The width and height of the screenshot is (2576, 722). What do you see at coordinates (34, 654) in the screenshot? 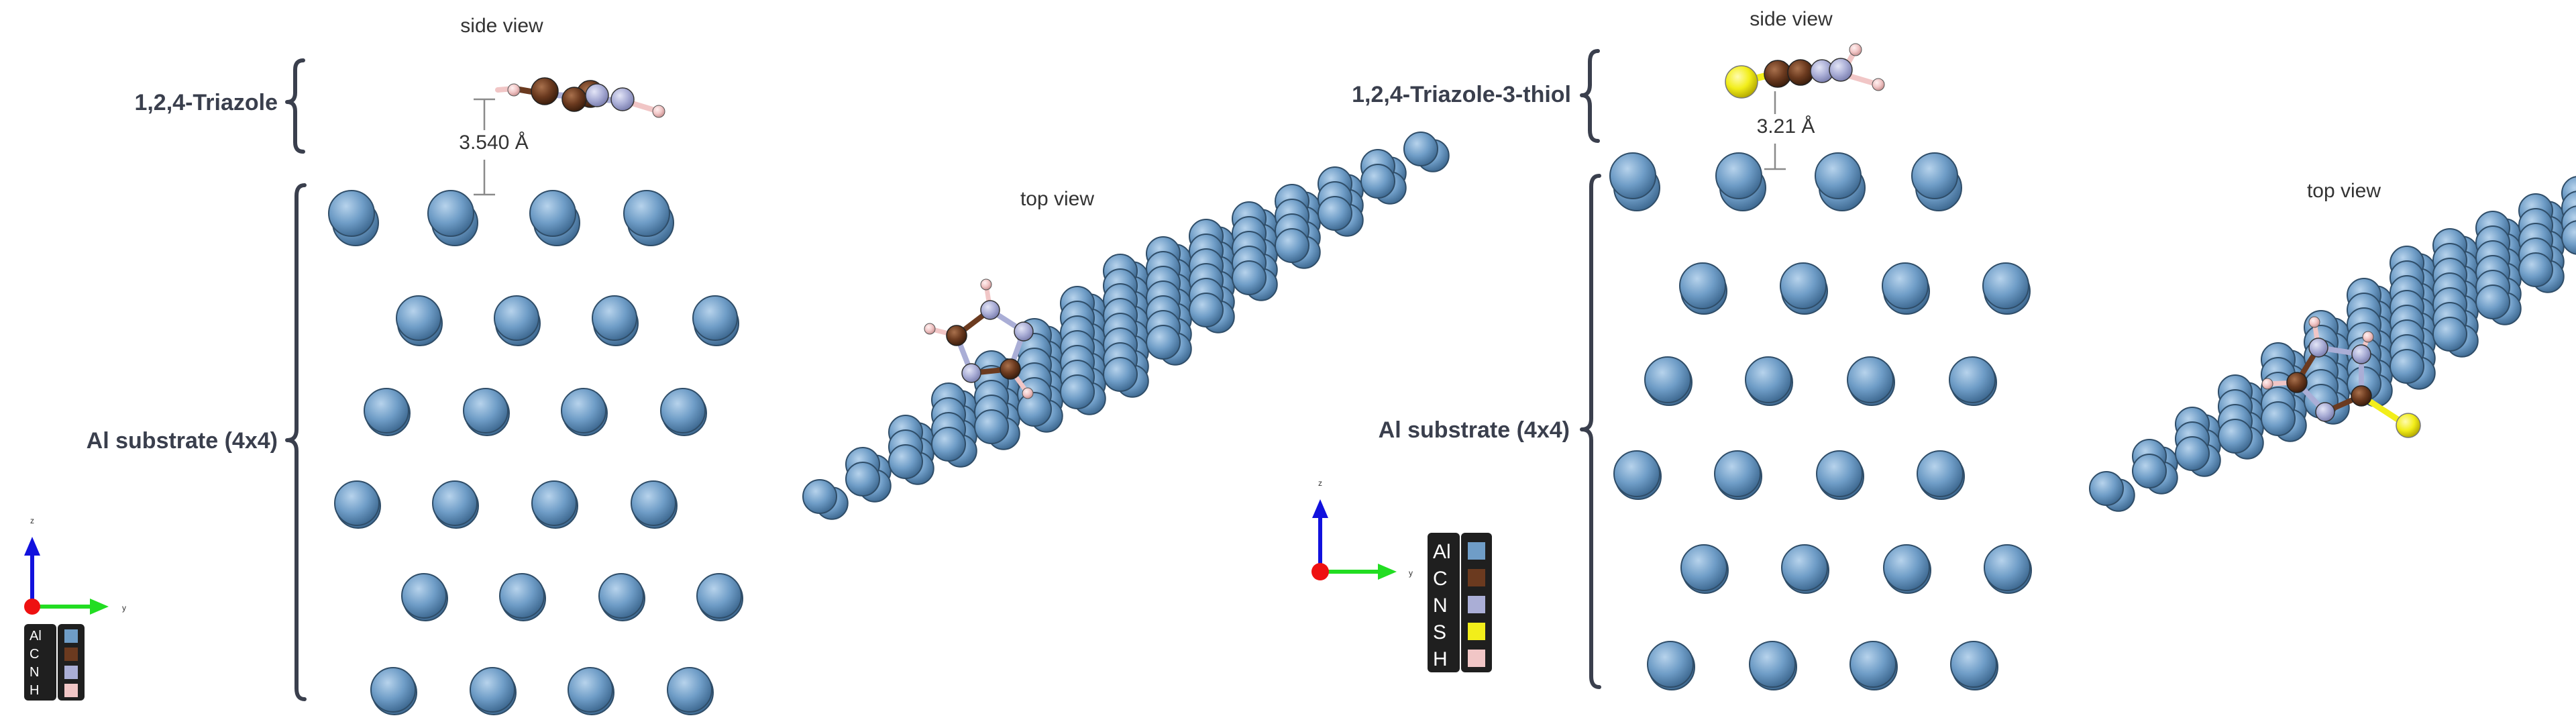
I see `svg-text: C` at bounding box center [34, 654].